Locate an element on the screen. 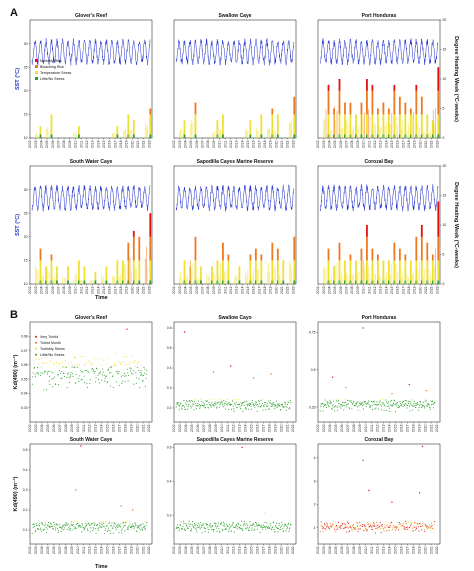 This screenshot has height=571, width=474. x-tick-label: 2006 is located at coordinates (342, 428).